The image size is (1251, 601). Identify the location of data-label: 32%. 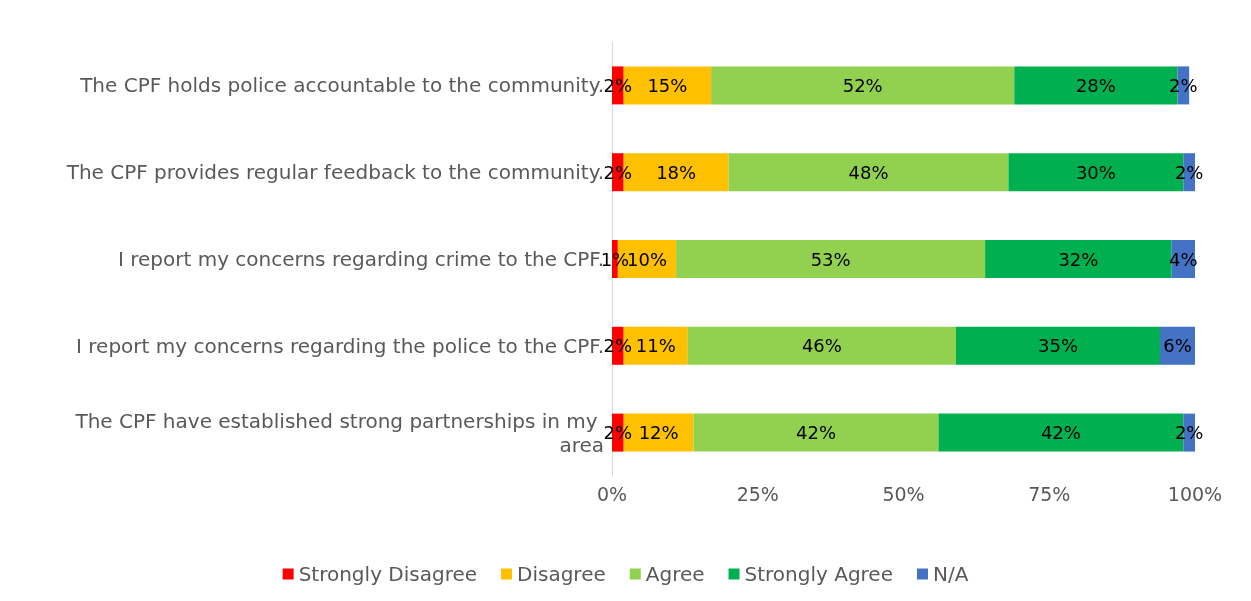
(1078, 259).